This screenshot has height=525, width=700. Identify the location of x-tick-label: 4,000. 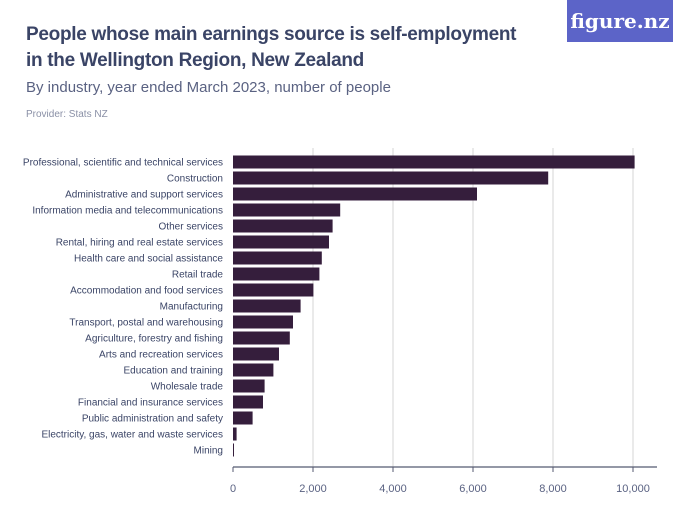
(393, 489).